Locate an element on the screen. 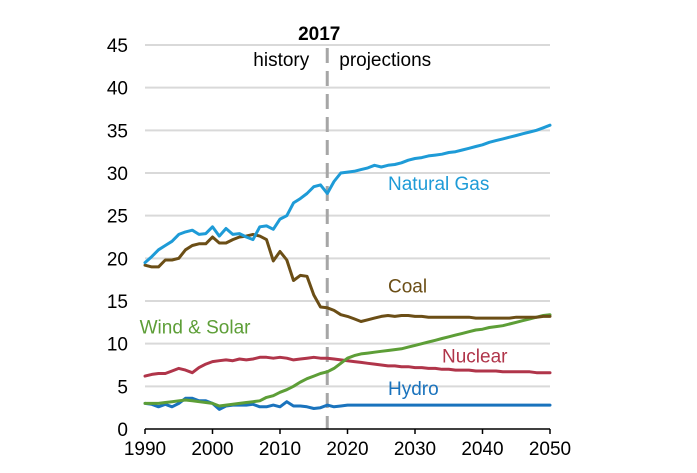 The image size is (697, 473). y-tick-label: 35 is located at coordinates (117, 131).